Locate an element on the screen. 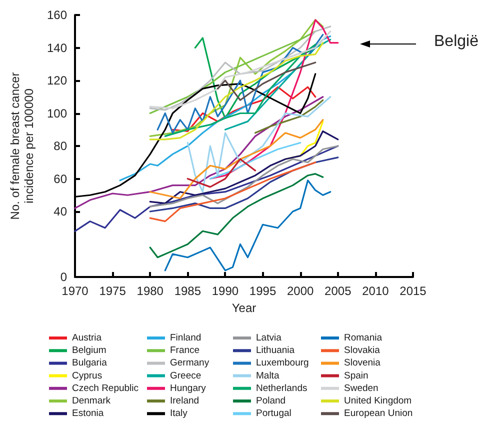 The width and height of the screenshot is (491, 429). legend-label: Finland is located at coordinates (186, 338).